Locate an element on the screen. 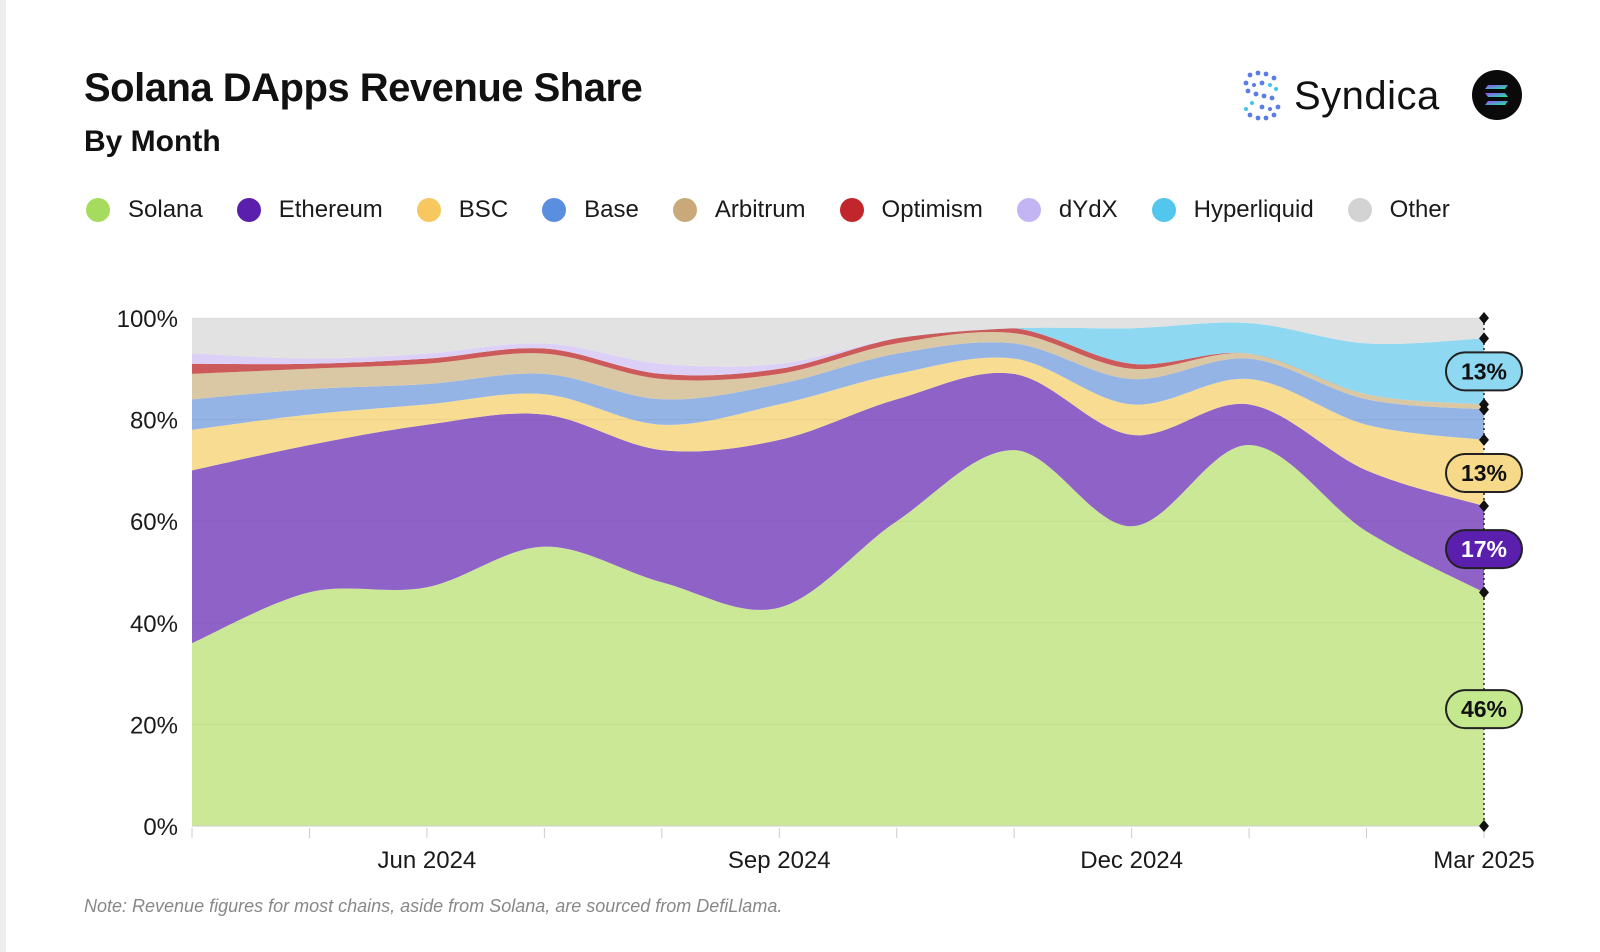  legend-swatch-bsc is located at coordinates (428, 210).